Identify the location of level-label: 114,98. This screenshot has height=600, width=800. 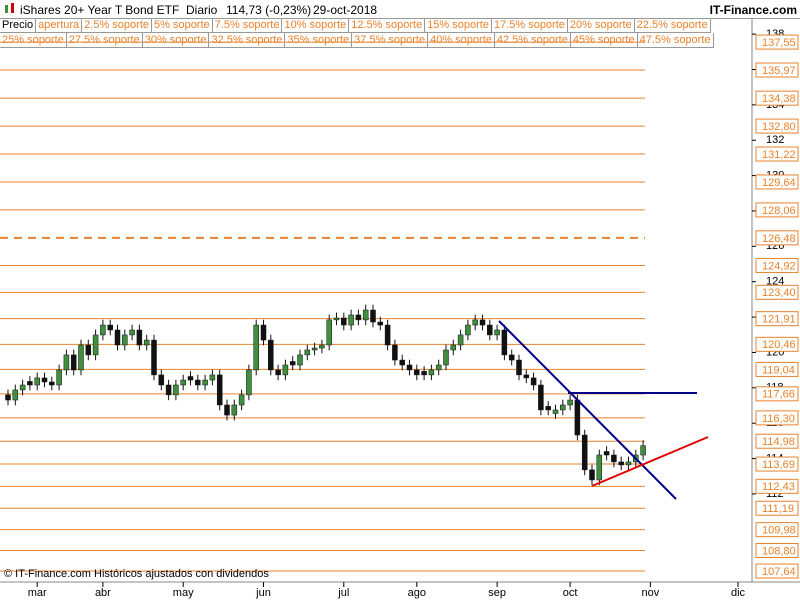
(778, 442).